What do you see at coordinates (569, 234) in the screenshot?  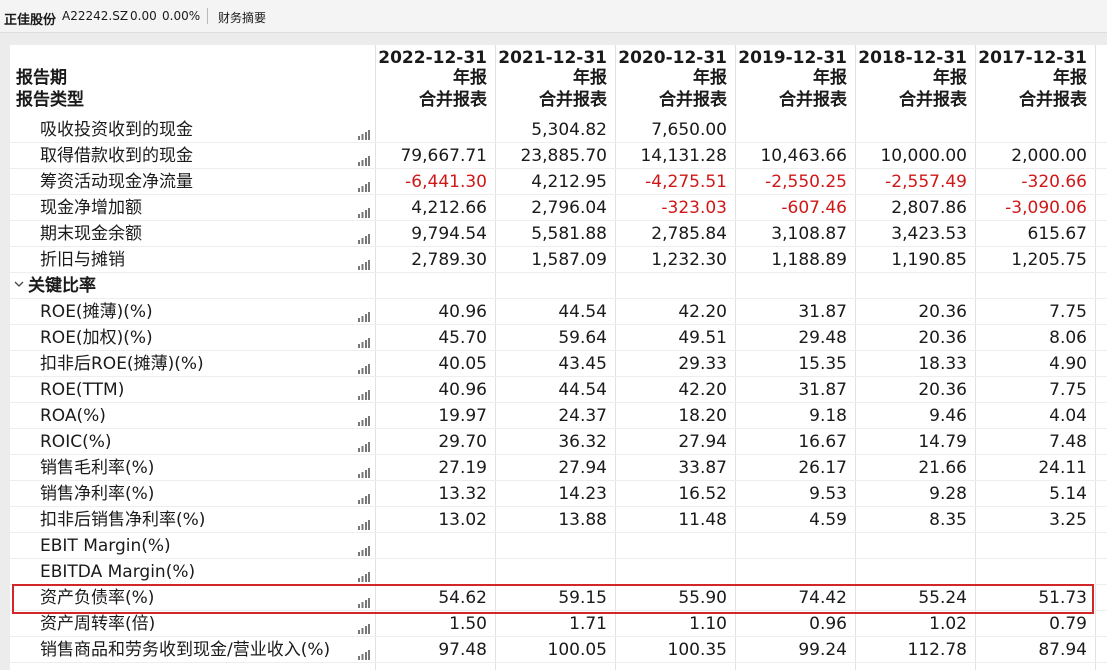 I see `cell-value: 5,581.88` at bounding box center [569, 234].